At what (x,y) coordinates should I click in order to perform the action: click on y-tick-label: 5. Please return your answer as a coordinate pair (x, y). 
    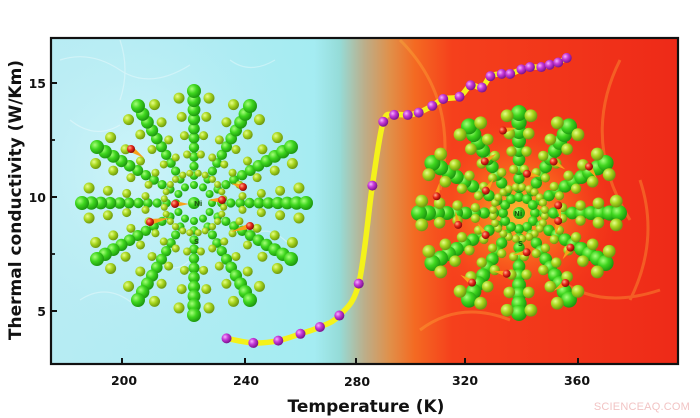
    Looking at the image, I should click on (41, 311).